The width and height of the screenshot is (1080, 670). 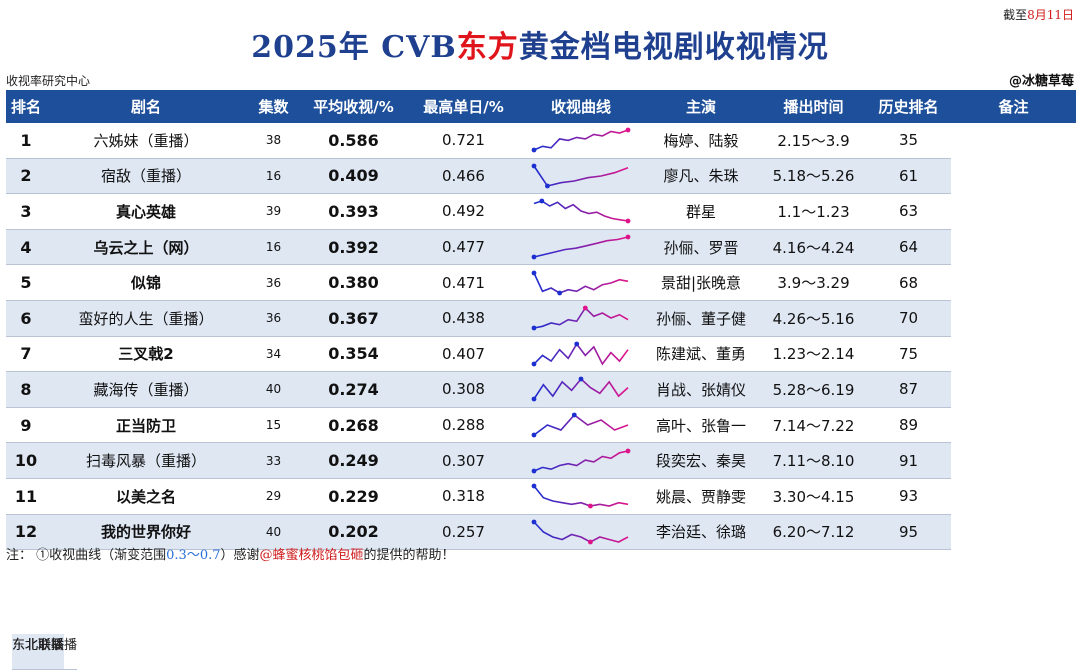 I want to click on cell-peak: 0.721, so click(x=463, y=141).